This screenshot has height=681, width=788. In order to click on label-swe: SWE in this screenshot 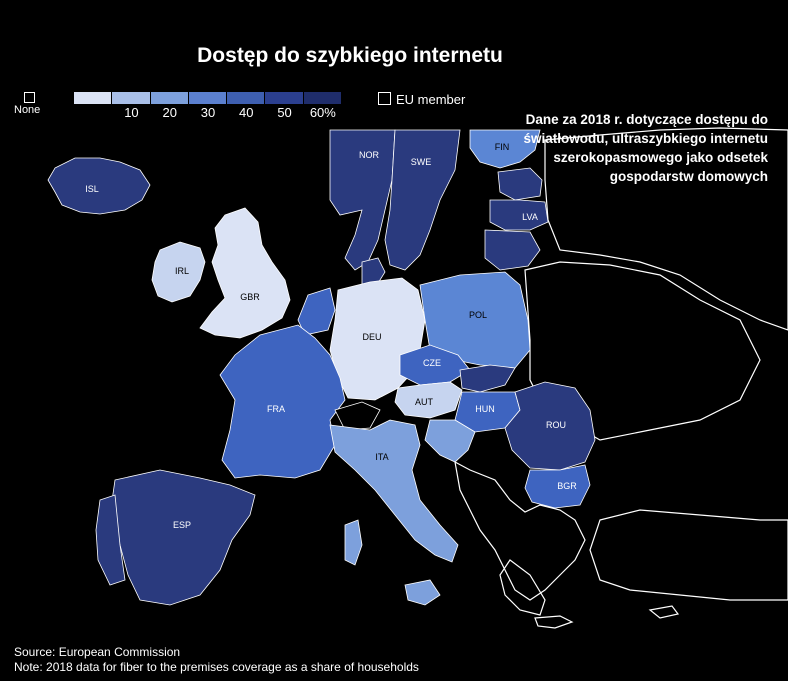, I will do `click(421, 162)`.